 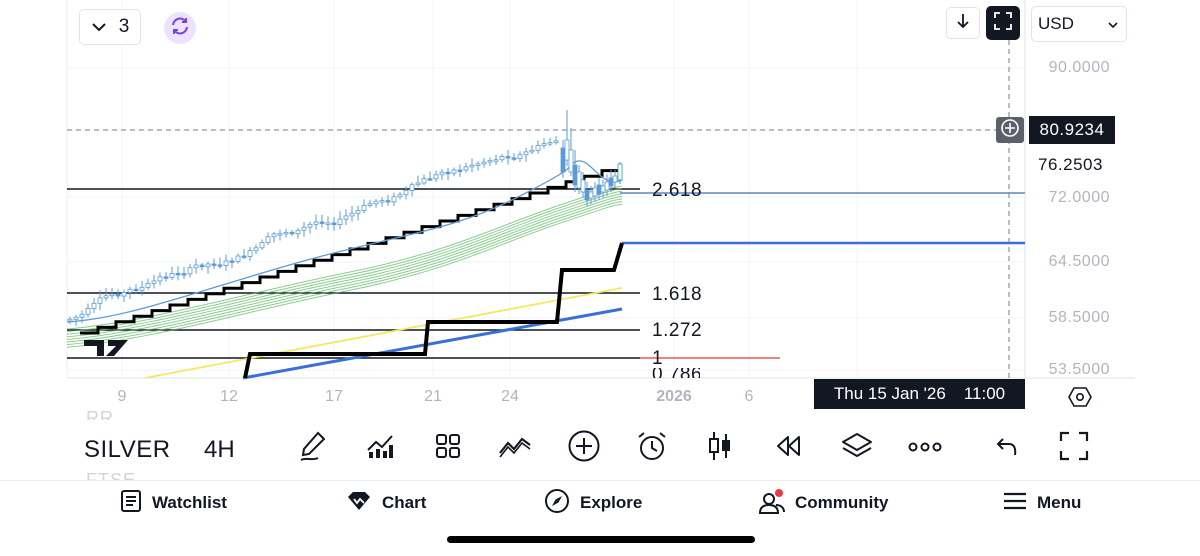 I want to click on ghost-symbol-bottom: FTSE, so click(x=111, y=475).